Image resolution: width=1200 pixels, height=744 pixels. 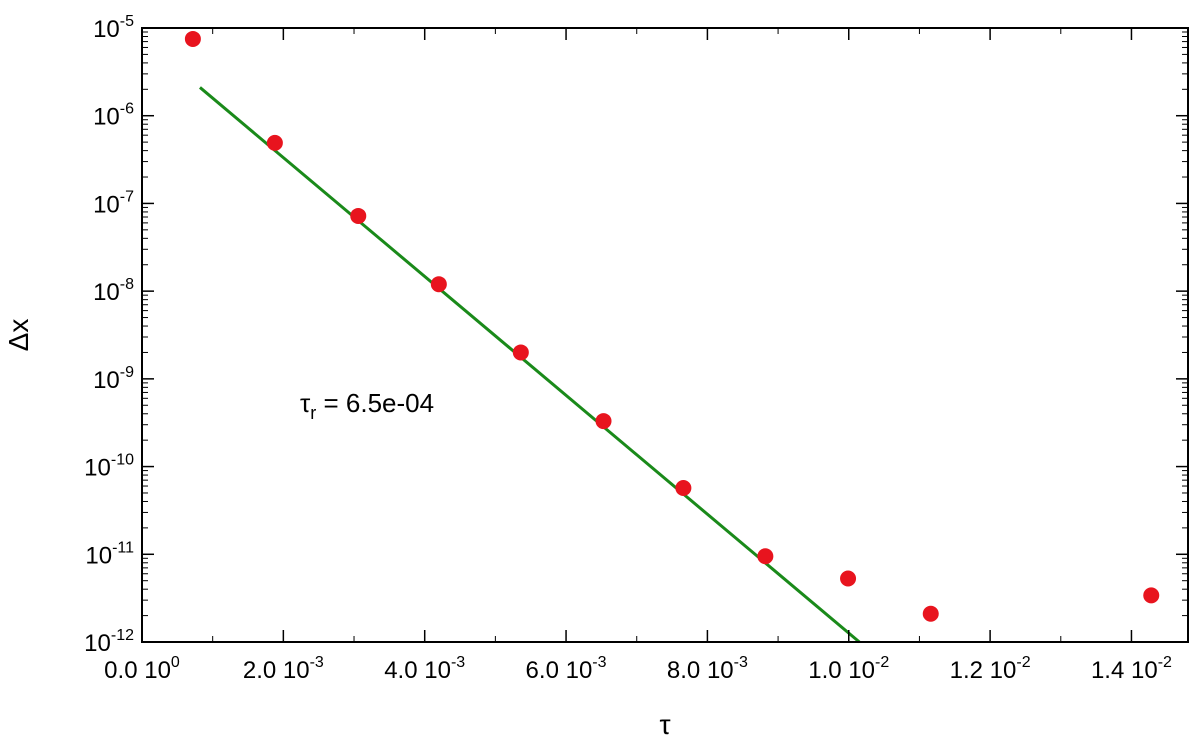 What do you see at coordinates (122, 635) in the screenshot?
I see `y-tick-exponent: -12` at bounding box center [122, 635].